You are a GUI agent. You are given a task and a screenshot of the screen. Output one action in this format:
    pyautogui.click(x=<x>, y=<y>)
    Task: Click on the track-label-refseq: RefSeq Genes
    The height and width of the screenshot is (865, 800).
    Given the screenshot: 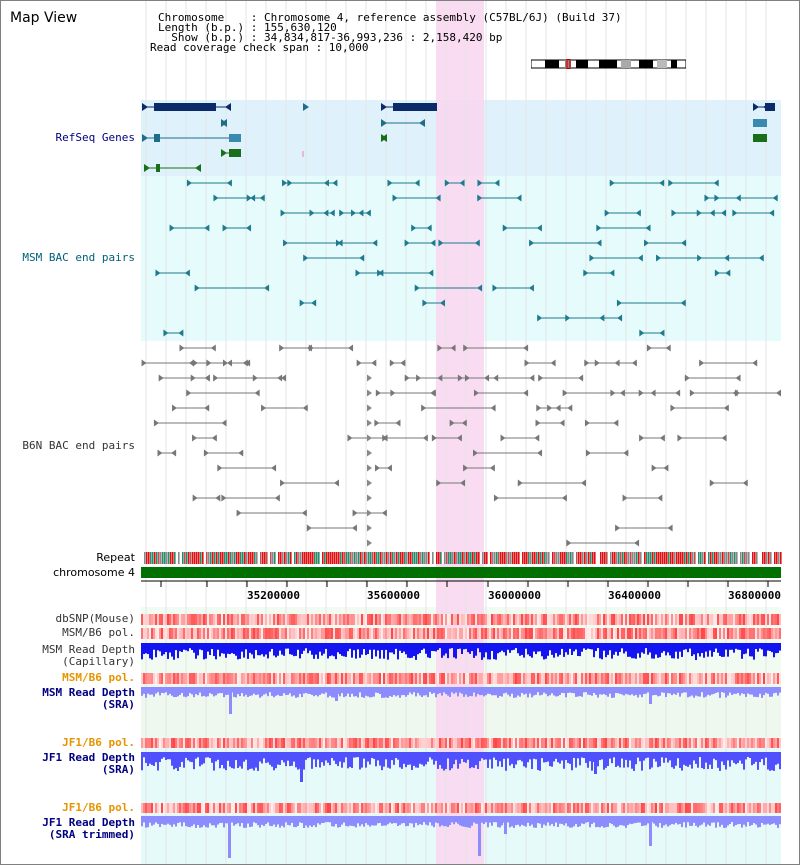 What is the action you would take?
    pyautogui.click(x=95, y=137)
    